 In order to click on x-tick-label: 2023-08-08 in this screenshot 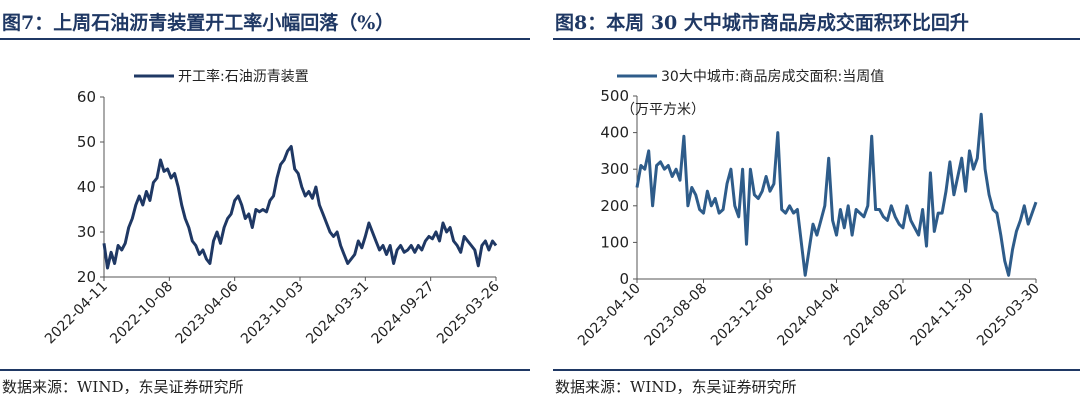, I will do `click(675, 315)`.